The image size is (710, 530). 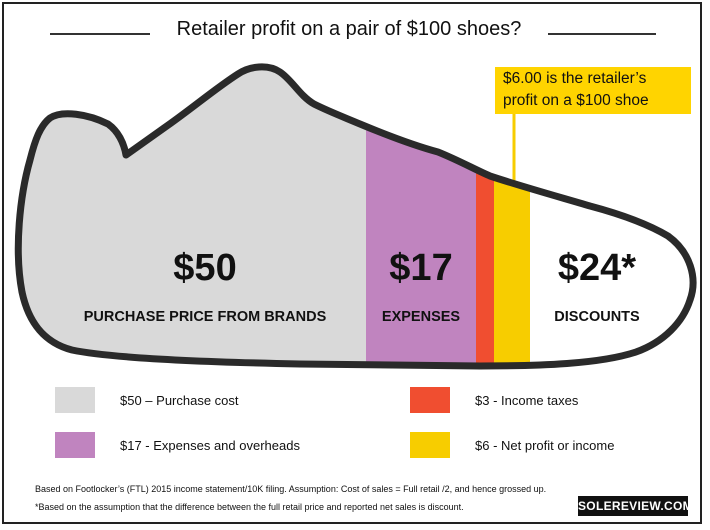 I want to click on caption-discounts: DISCOUNTS, so click(x=597, y=317).